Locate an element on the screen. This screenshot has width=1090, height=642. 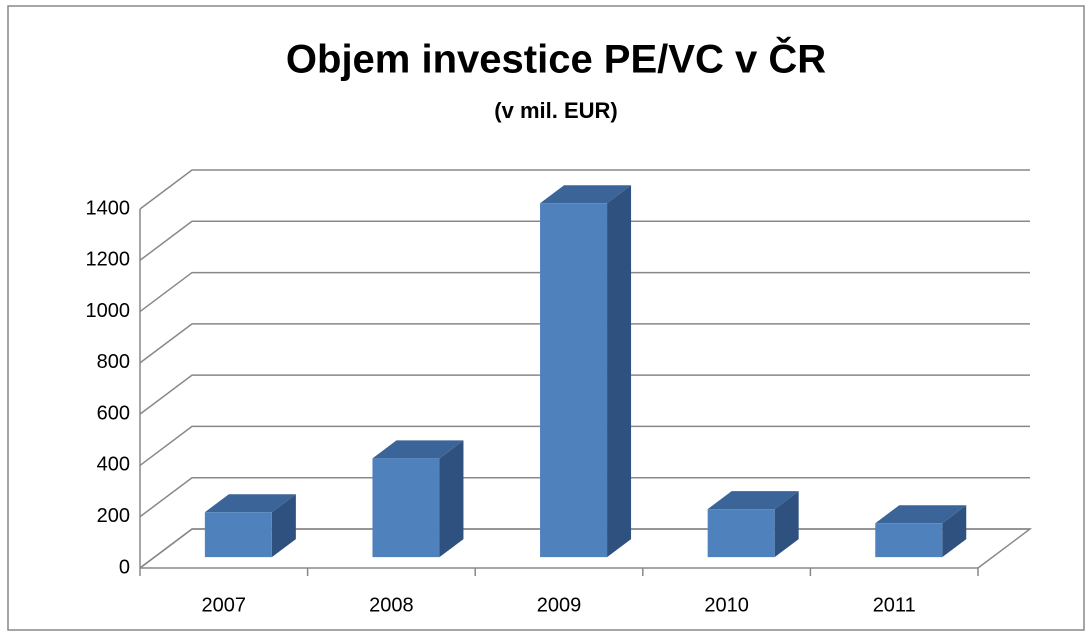
chart-subtitle: (v mil. EUR) is located at coordinates (555, 110).